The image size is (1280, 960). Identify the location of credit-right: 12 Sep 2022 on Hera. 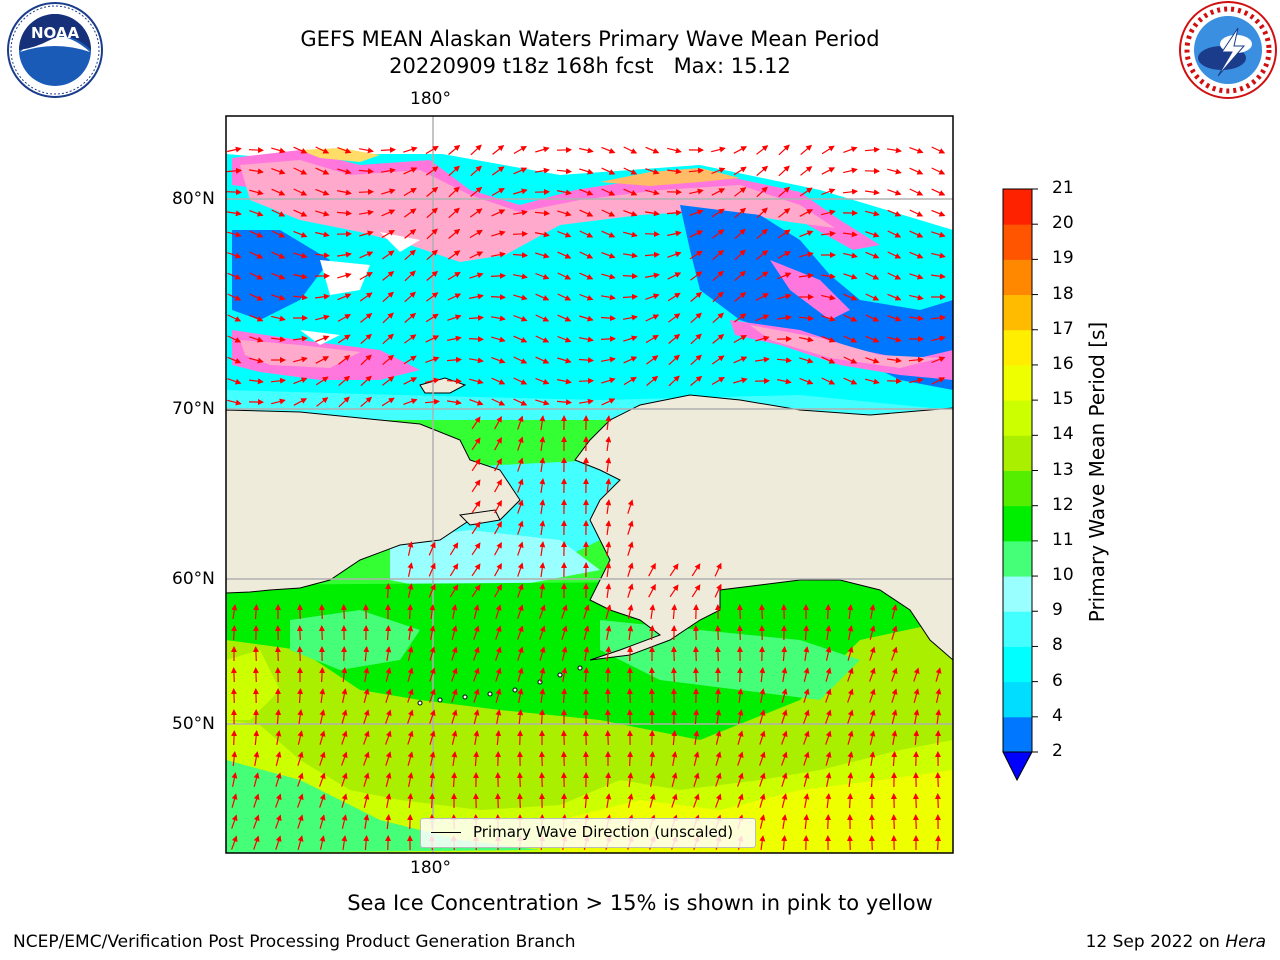
(1103, 942).